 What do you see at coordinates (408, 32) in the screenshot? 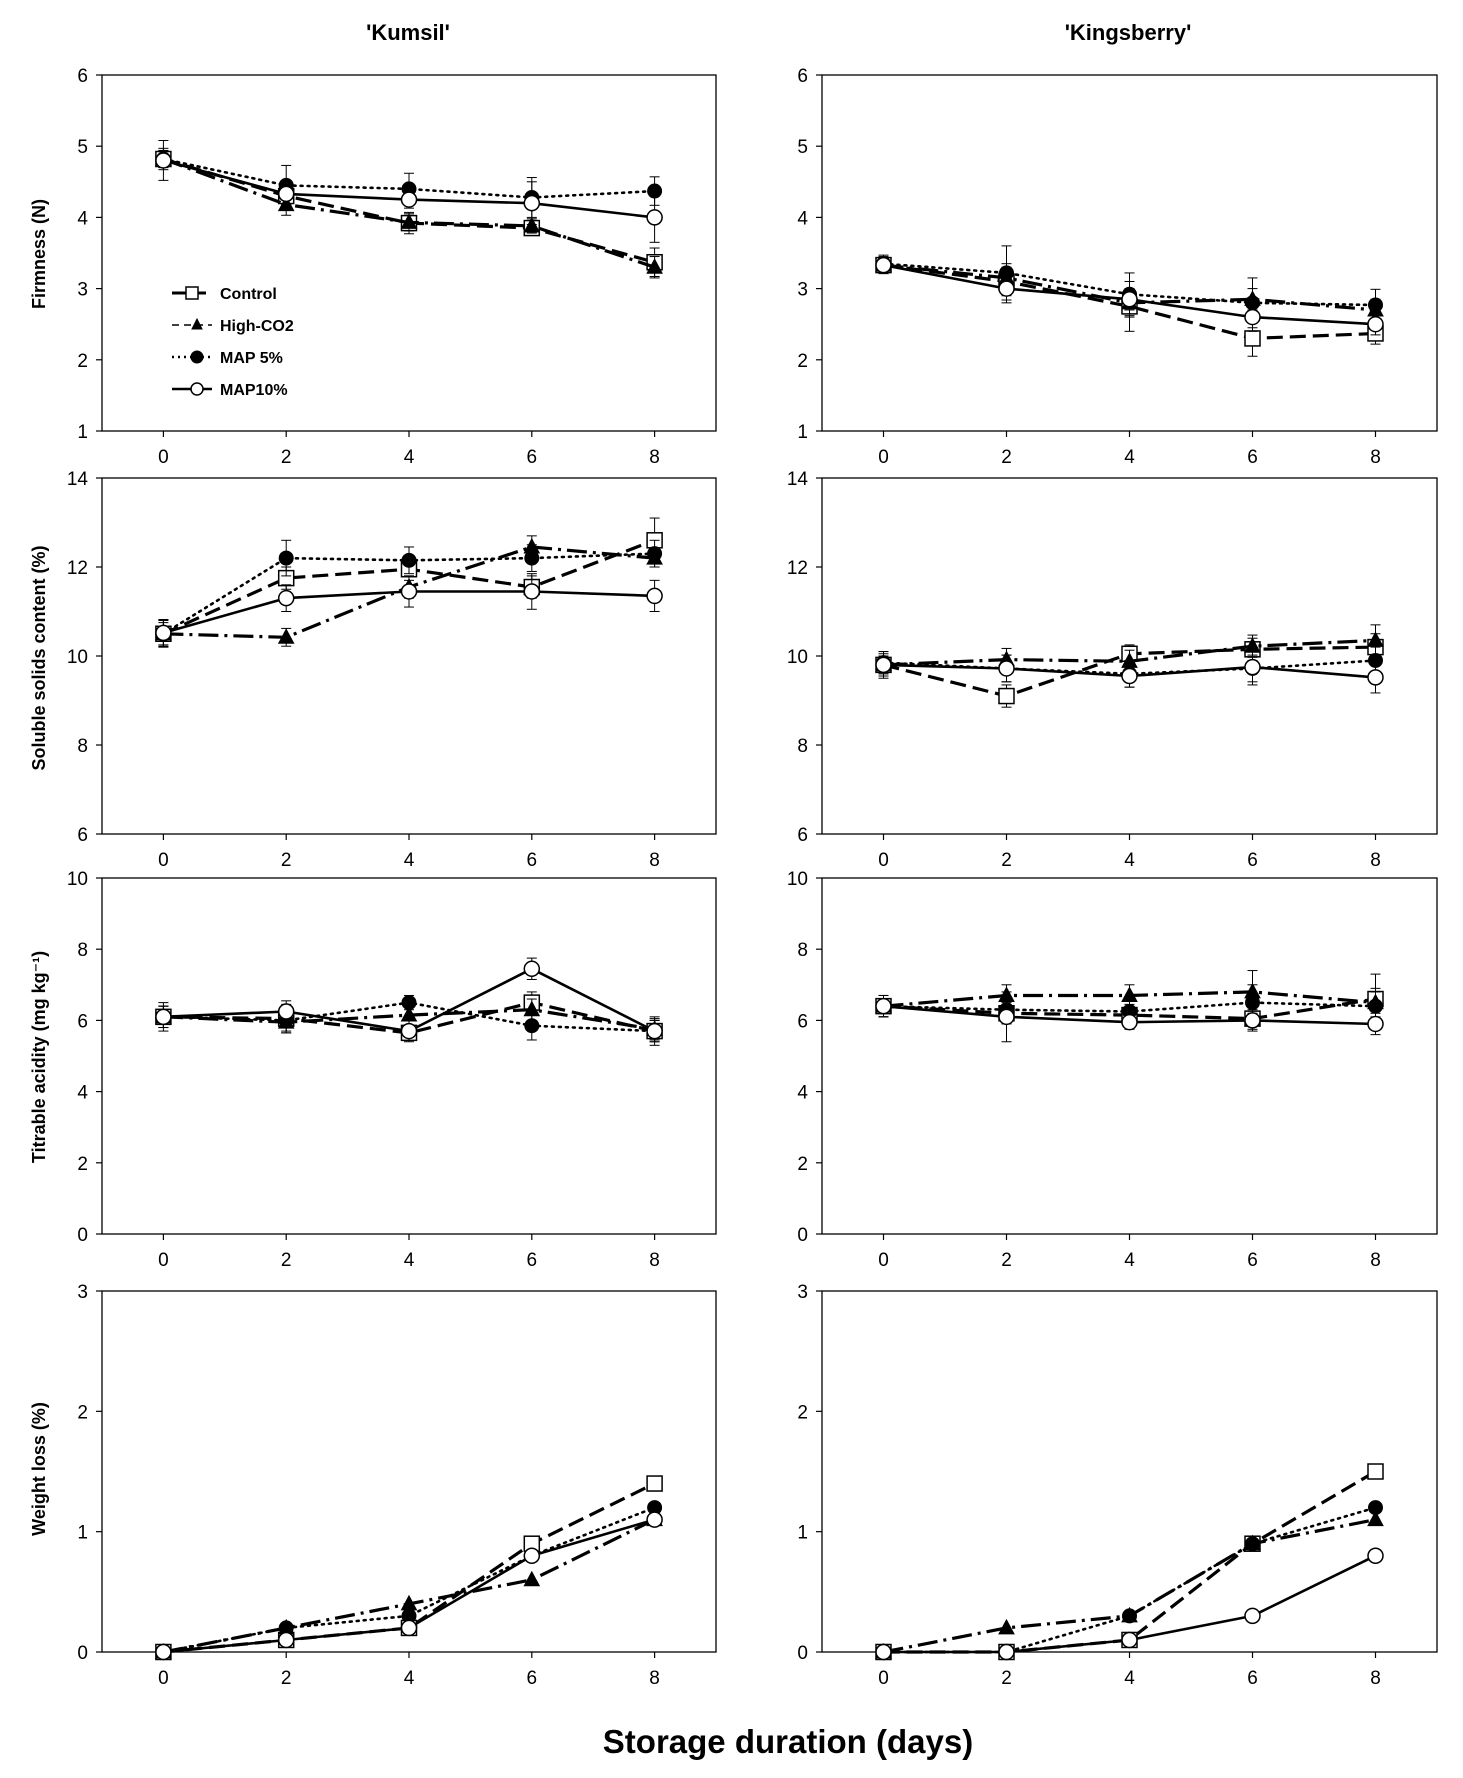
I see `column-title-kumsil: 'Kumsil'` at bounding box center [408, 32].